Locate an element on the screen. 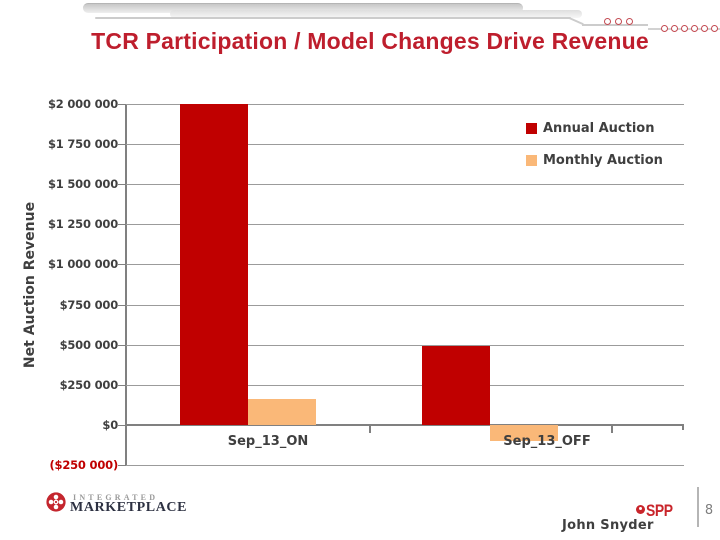  y-tick-label: $2 000 000 is located at coordinates (82, 104).